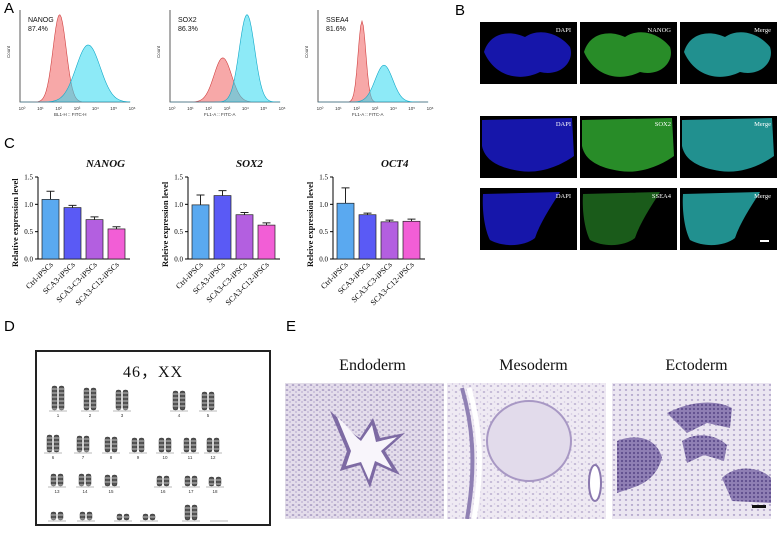  Describe the element at coordinates (179, 415) in the screenshot. I see `chromosome-label: 4` at that location.